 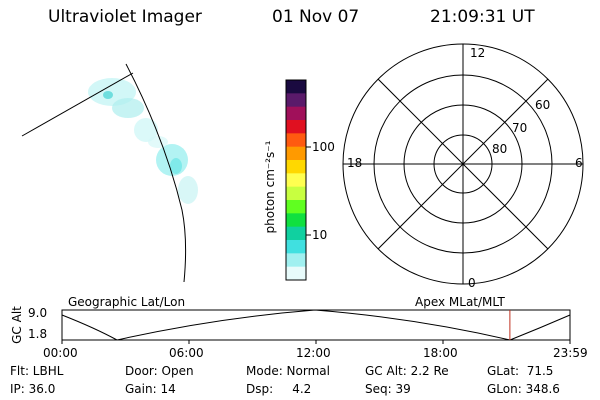 What do you see at coordinates (478, 53) in the screenshot?
I see `mlt-label-12: 12` at bounding box center [478, 53].